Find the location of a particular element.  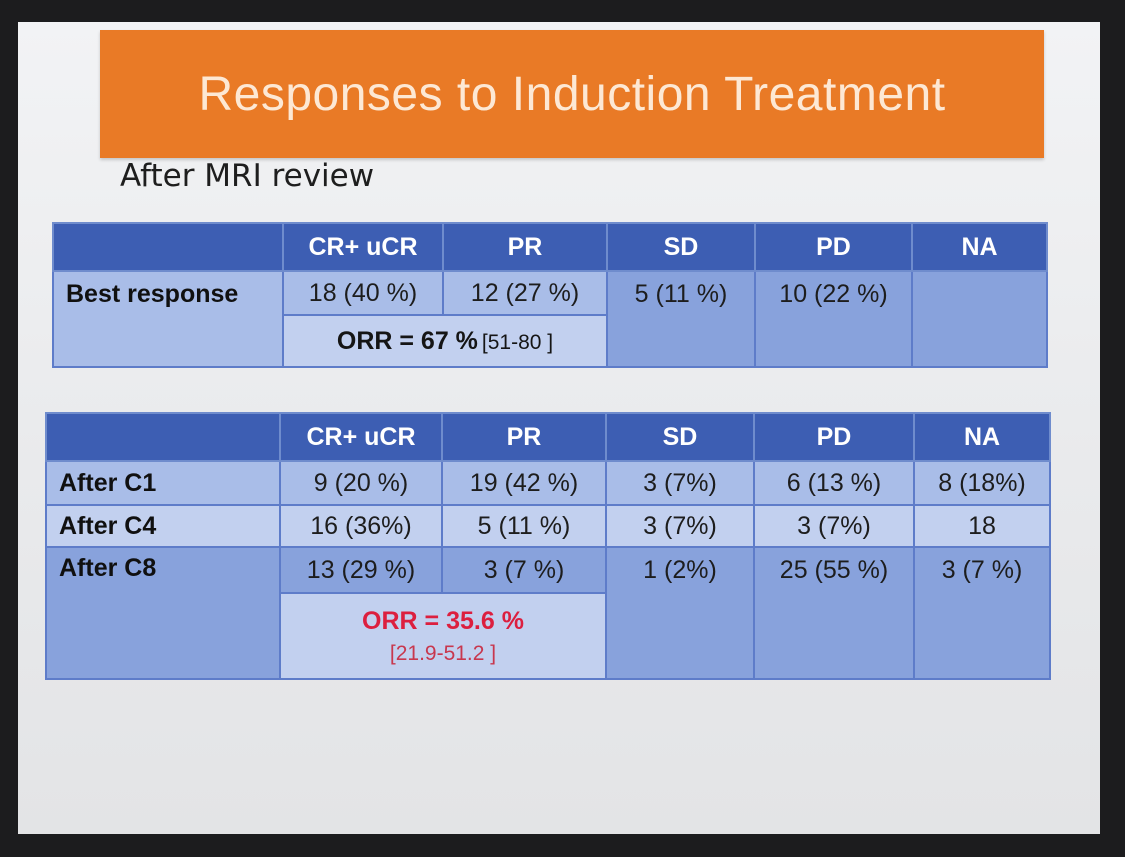

table2-header-row: CR+ uCR PR SD PD NA is located at coordinates (548, 437).